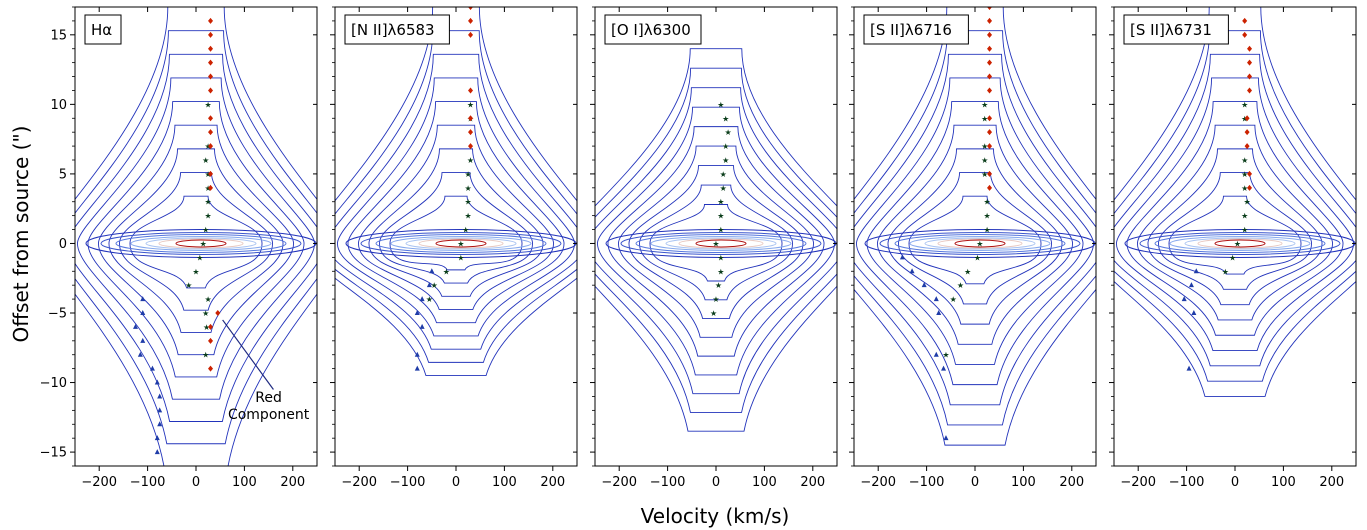 This screenshot has height=530, width=1367. What do you see at coordinates (248, 354) in the screenshot?
I see `annotation-arrow` at bounding box center [248, 354].